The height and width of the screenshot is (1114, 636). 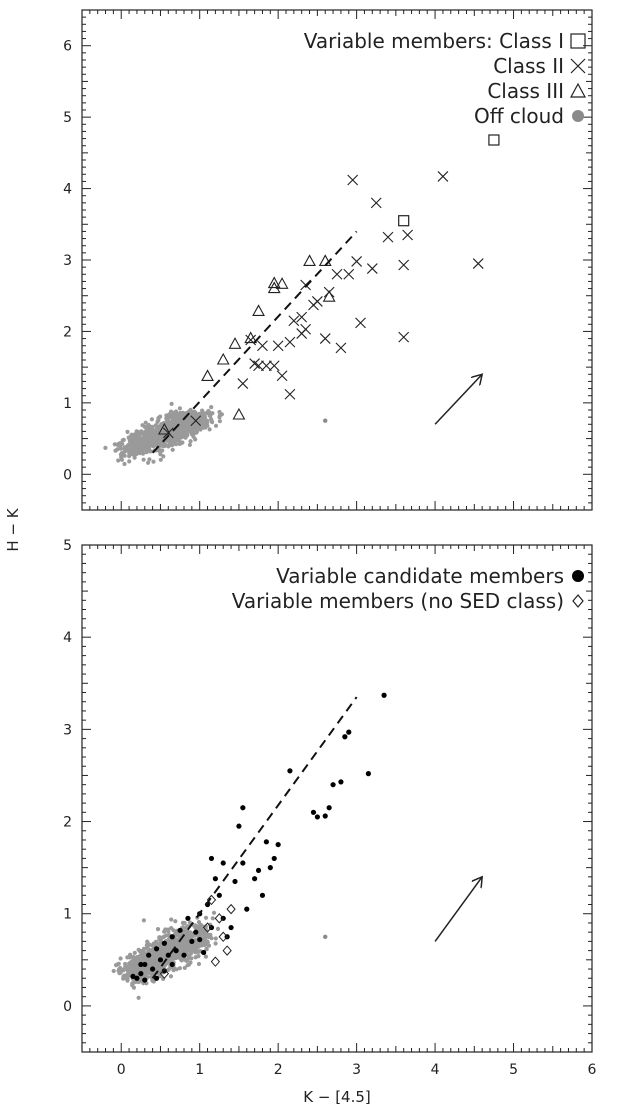 I want to click on bottom-data-points, so click(x=258, y=837).